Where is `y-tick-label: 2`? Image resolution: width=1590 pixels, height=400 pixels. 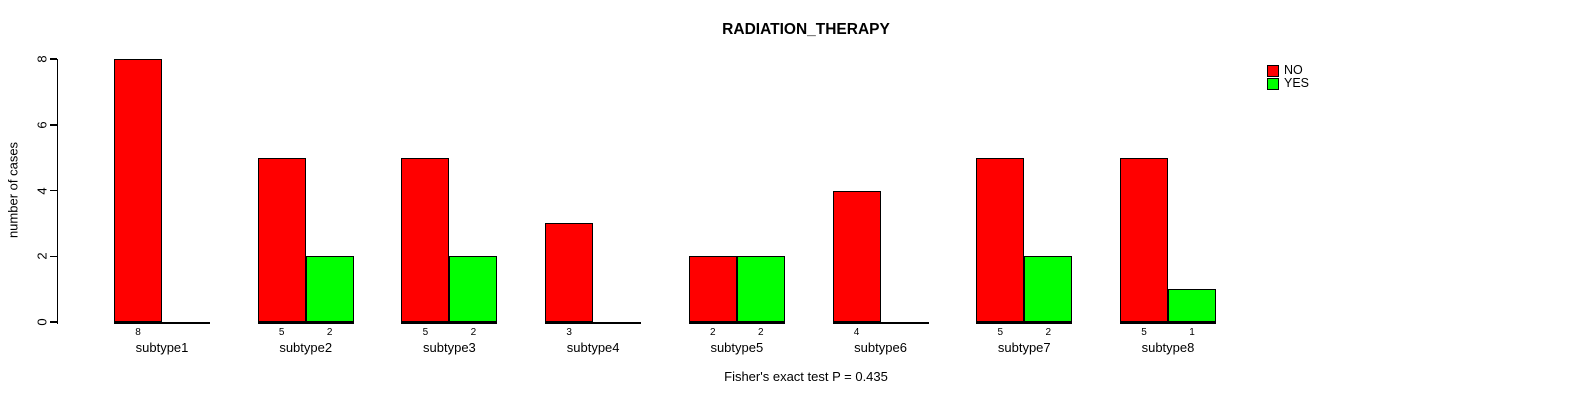 y-tick-label: 2 is located at coordinates (42, 256).